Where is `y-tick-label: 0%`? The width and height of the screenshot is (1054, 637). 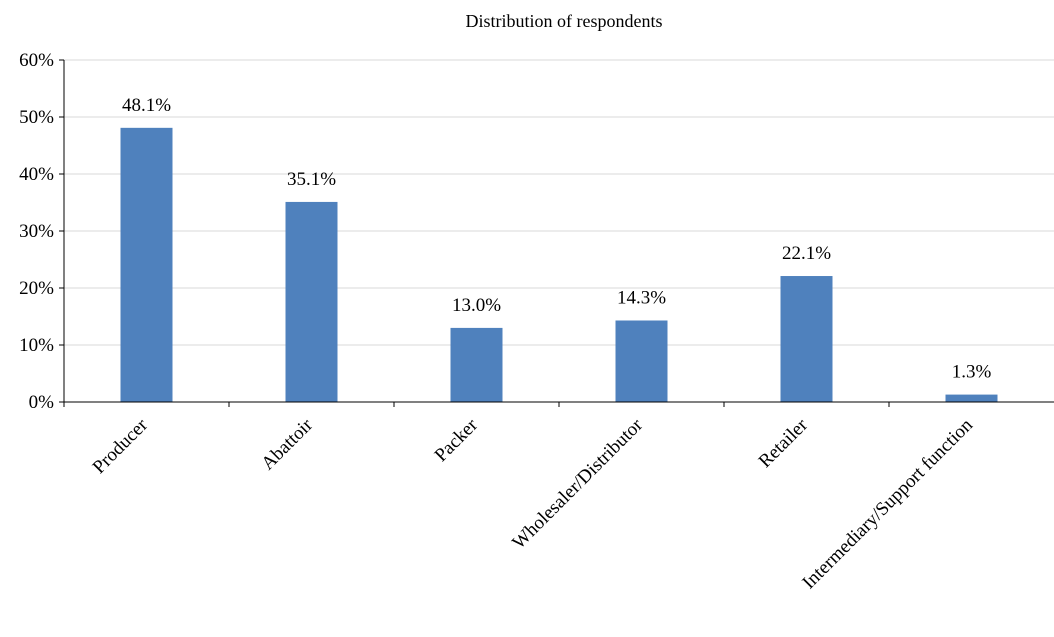 y-tick-label: 0% is located at coordinates (42, 402).